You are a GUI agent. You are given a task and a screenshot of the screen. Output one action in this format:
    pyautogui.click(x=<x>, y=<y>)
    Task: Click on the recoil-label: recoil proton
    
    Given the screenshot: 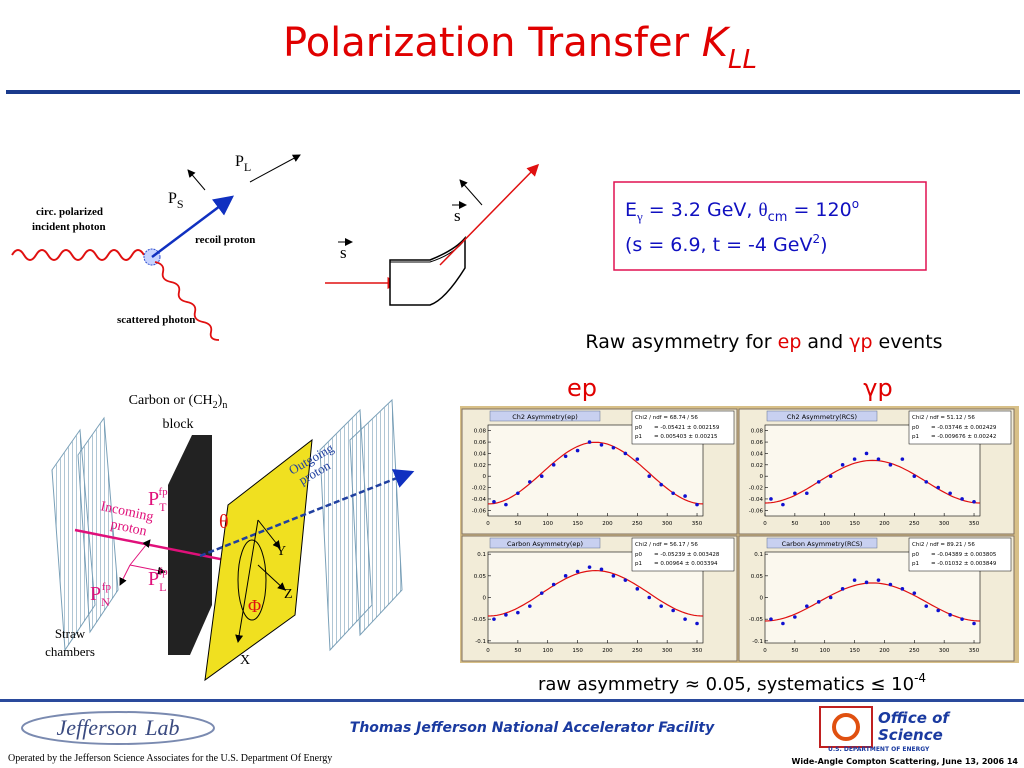 What is the action you would take?
    pyautogui.click(x=225, y=240)
    